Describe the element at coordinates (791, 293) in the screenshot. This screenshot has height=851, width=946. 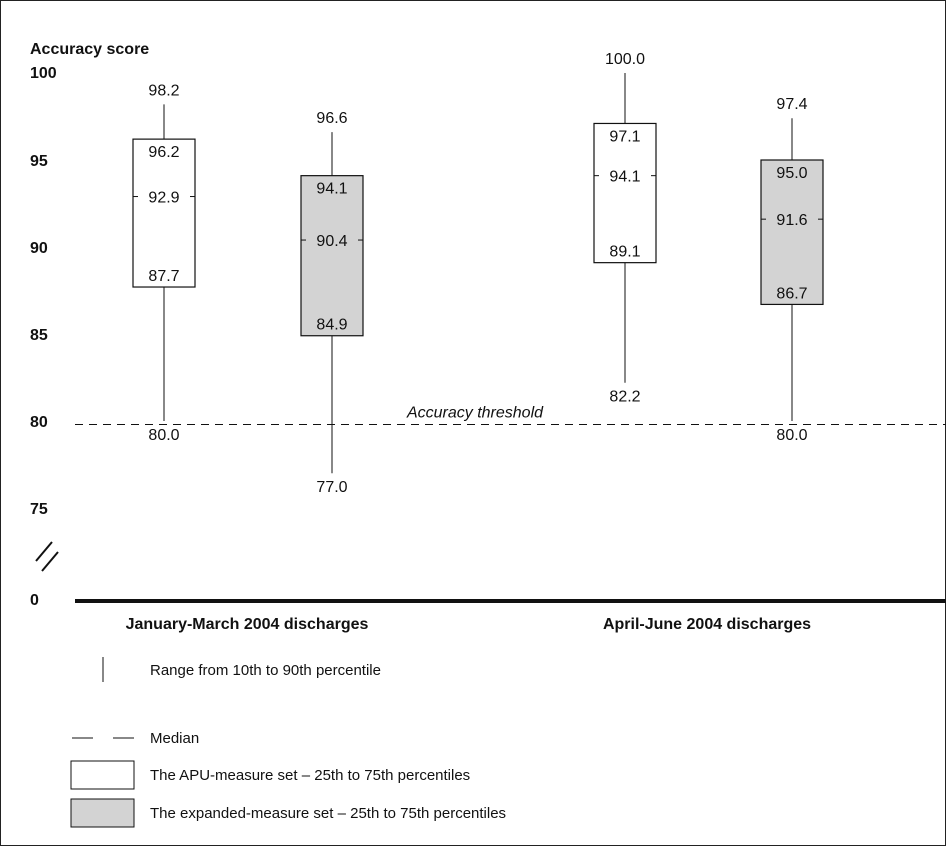
I see `p25-label: 86.7` at that location.